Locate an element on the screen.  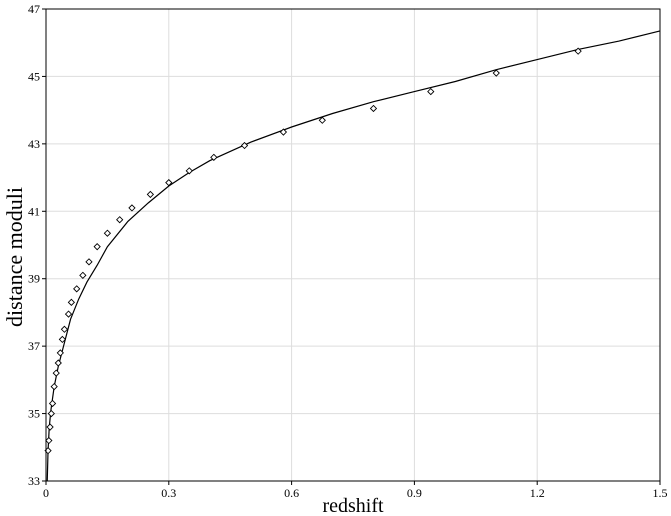
y-axis-title: distance moduli is located at coordinates (14, 257).